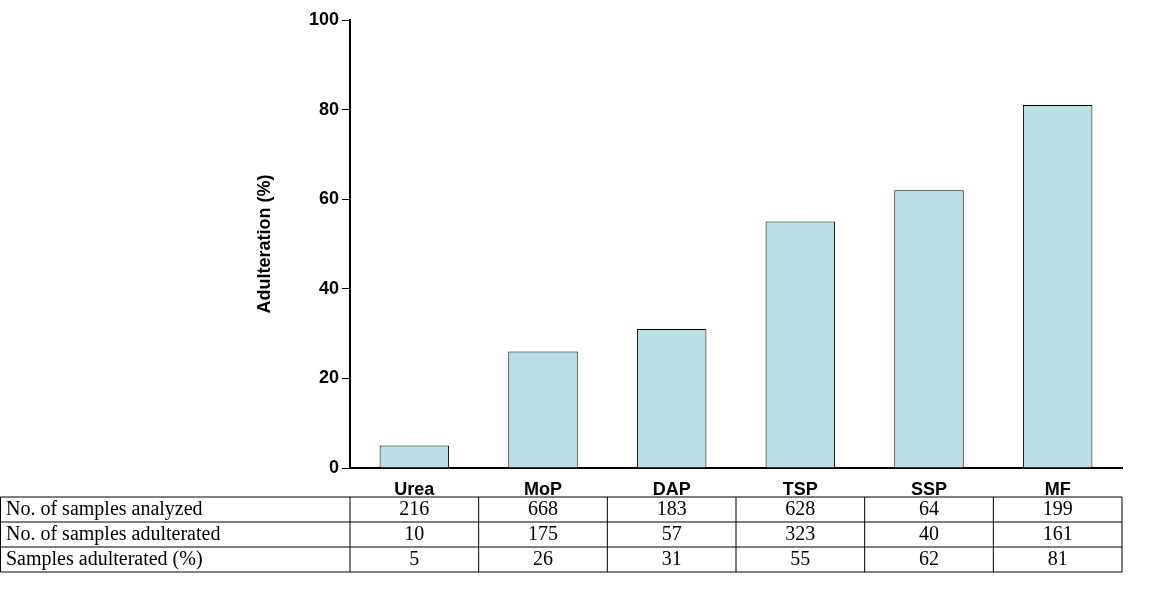  What do you see at coordinates (800, 507) in the screenshot?
I see `text: 628` at bounding box center [800, 507].